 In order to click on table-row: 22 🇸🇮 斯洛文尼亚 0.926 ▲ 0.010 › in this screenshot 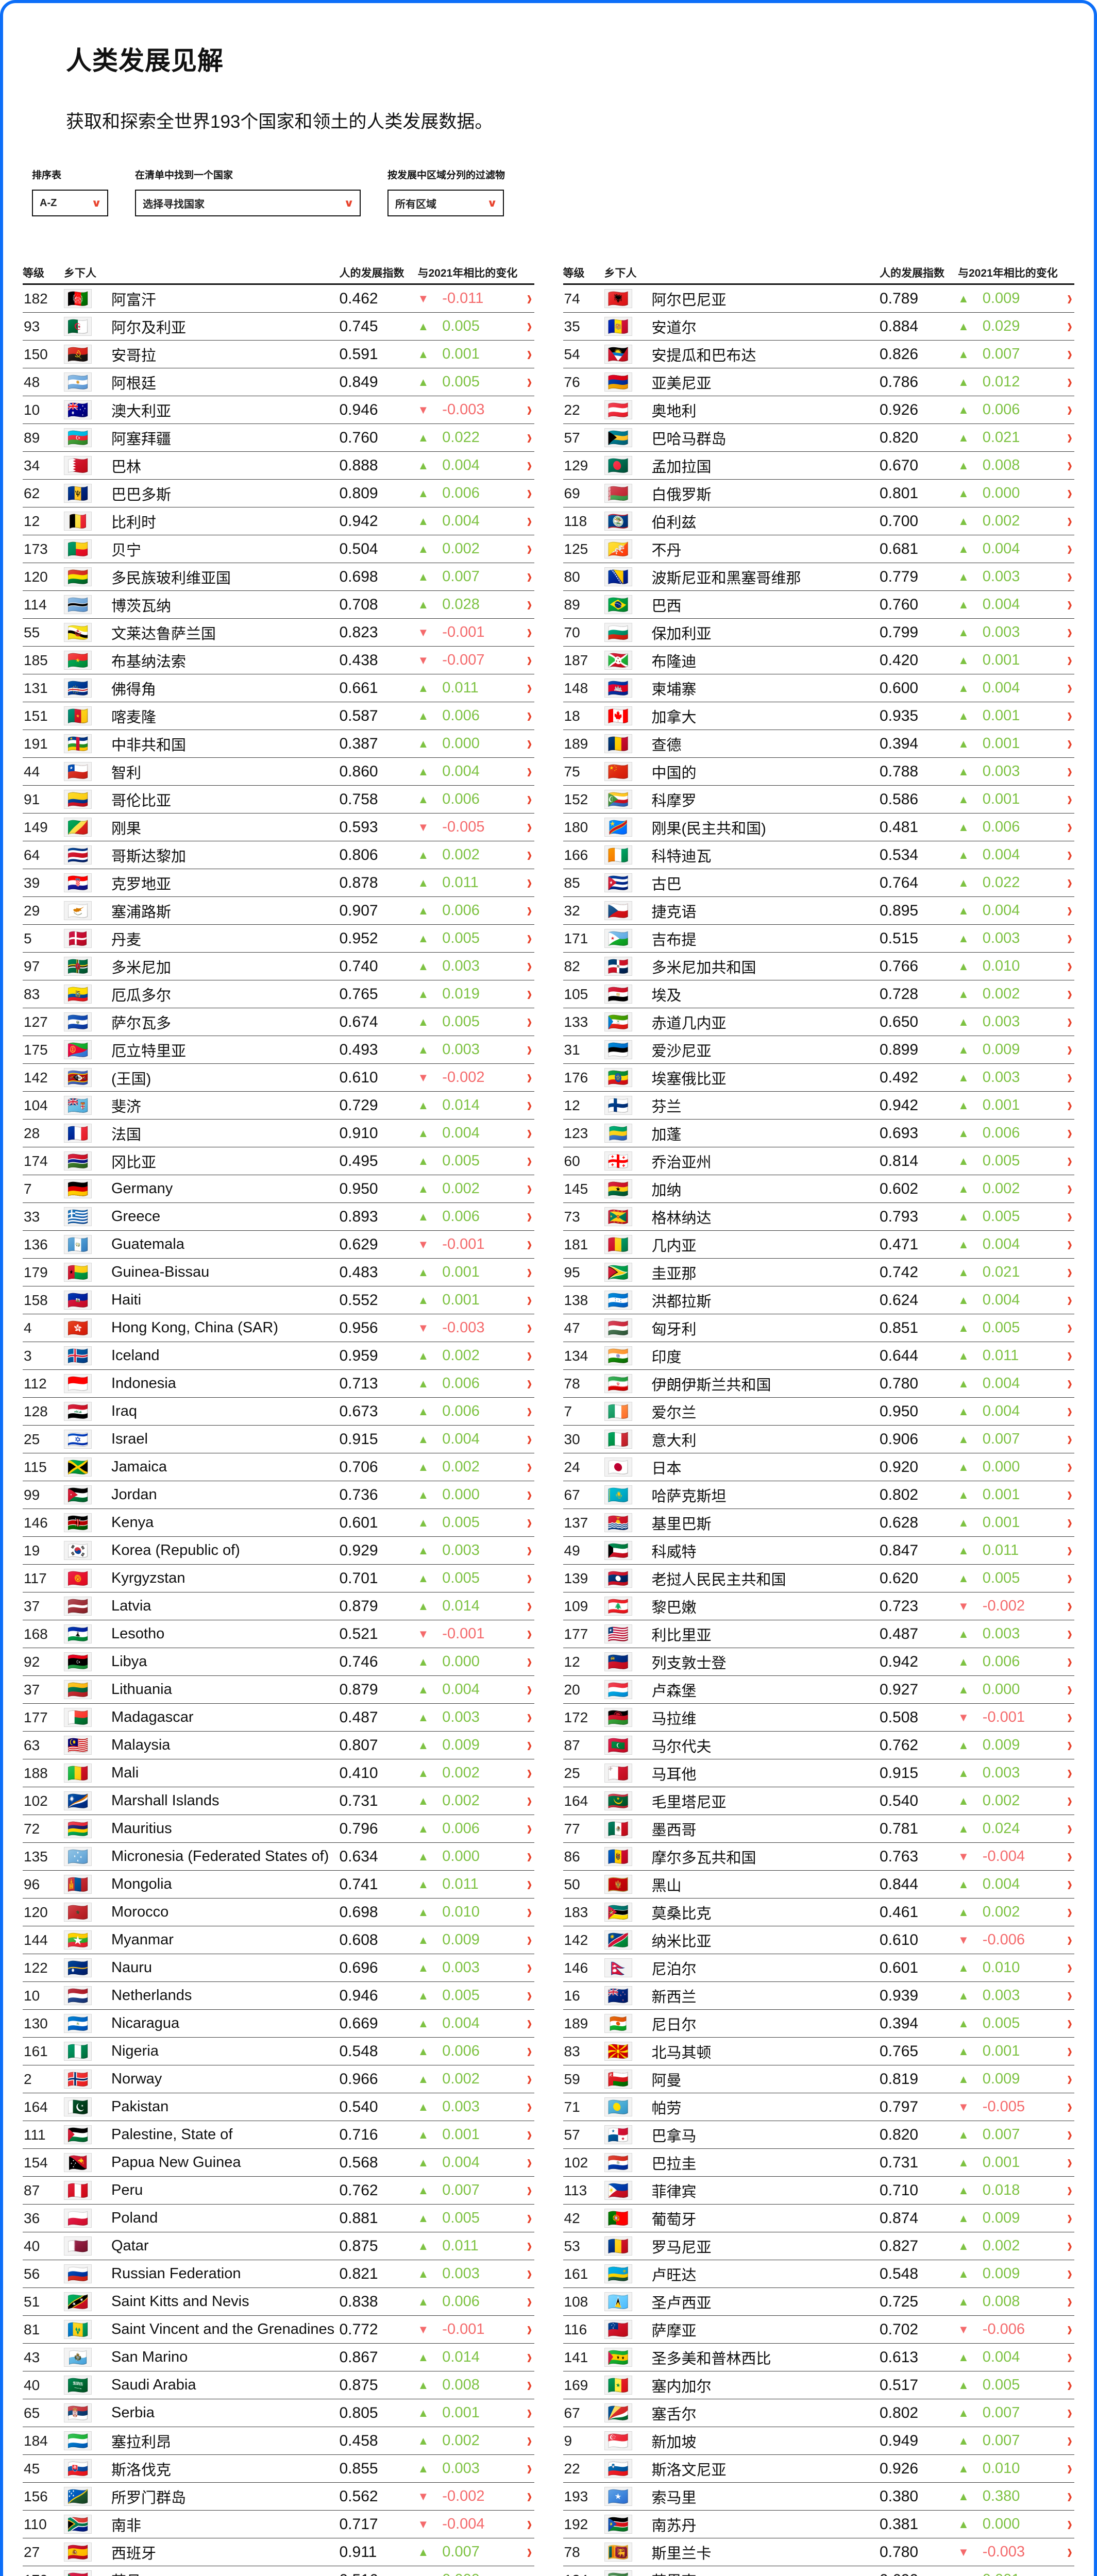, I will do `click(818, 2469)`.